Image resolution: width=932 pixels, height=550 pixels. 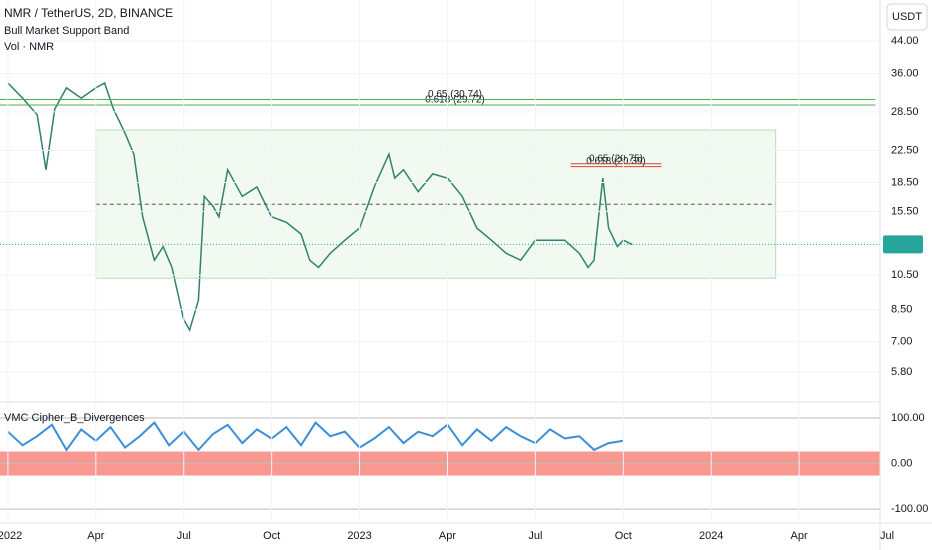 I want to click on y-tick-label: 18.50, so click(x=905, y=182).